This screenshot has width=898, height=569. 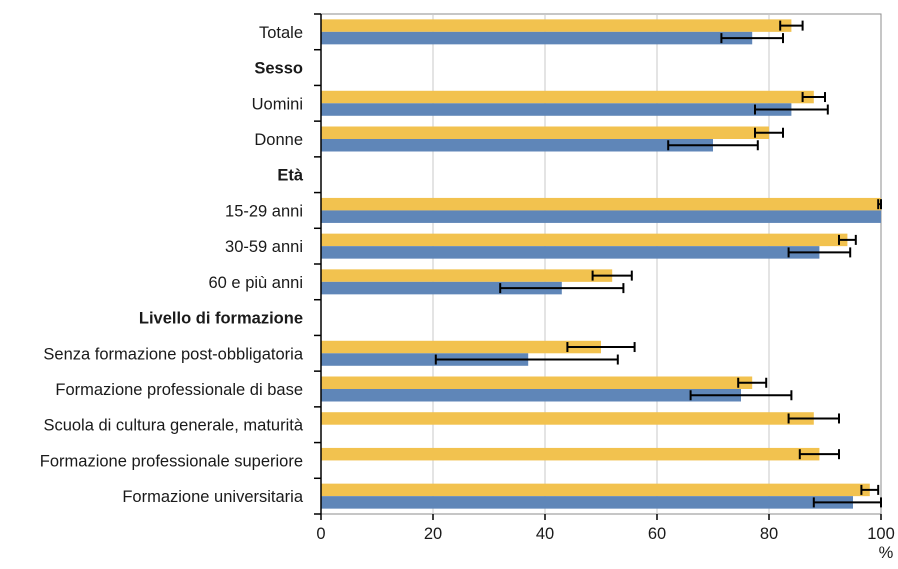 What do you see at coordinates (171, 461) in the screenshot?
I see `category-label: Formazione professionale superiore` at bounding box center [171, 461].